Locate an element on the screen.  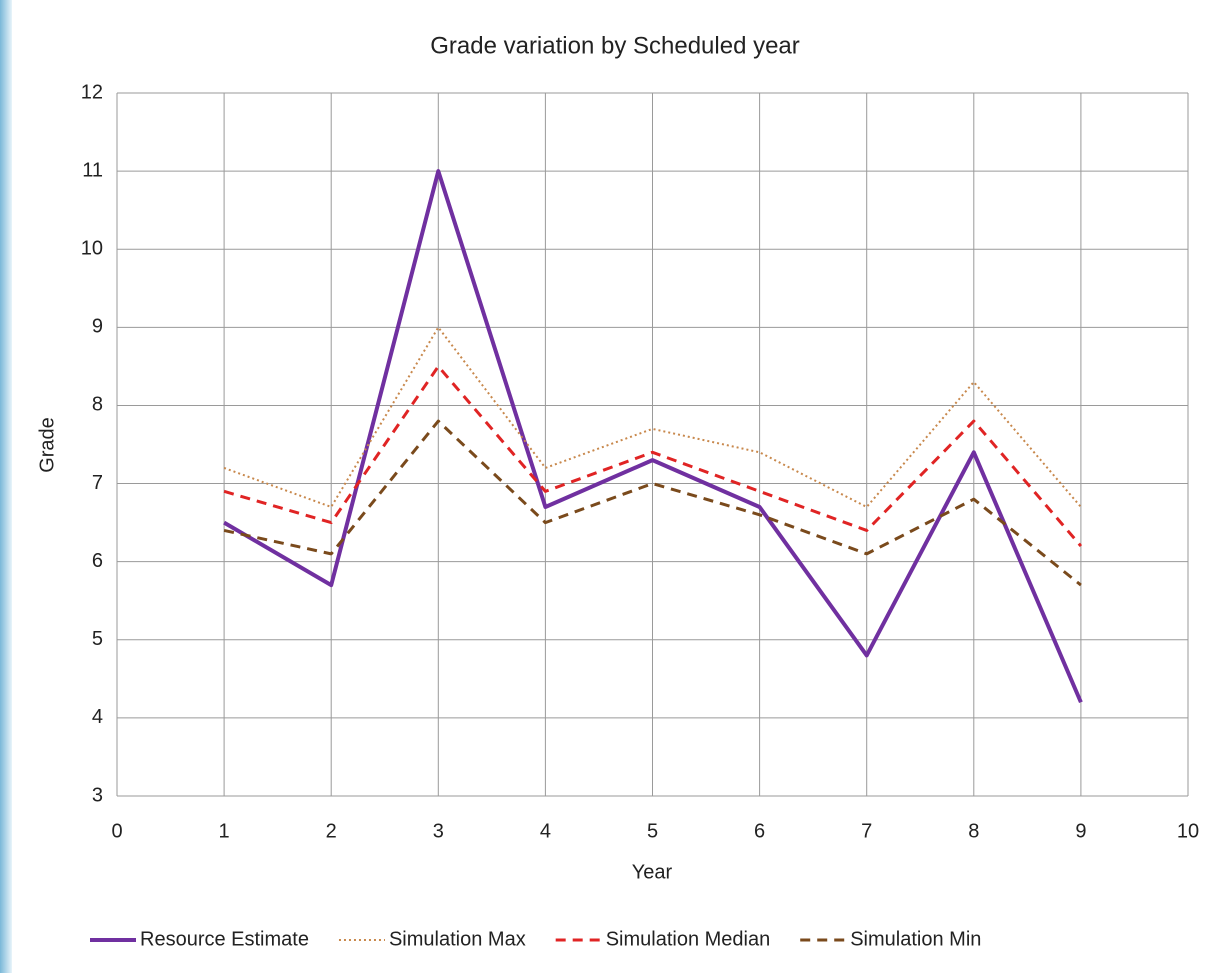
y-tick-label: 3 is located at coordinates (97, 795).